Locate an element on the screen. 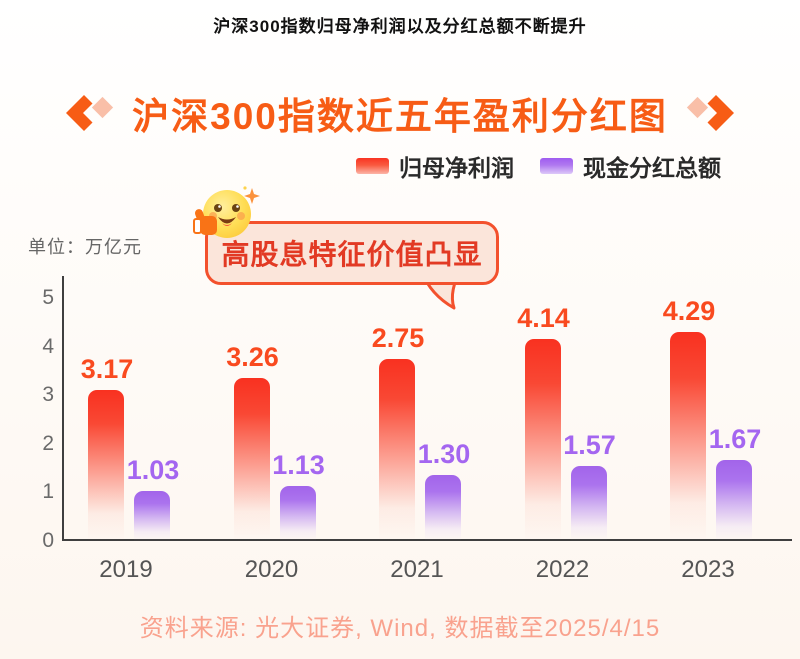  bar-value-label: 1.03 is located at coordinates (153, 470).